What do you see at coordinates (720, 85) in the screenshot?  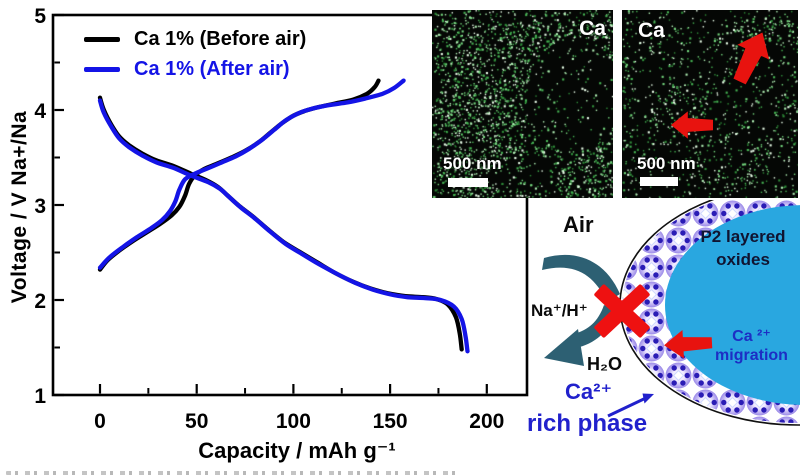 I see `eds-annotation-arrows` at bounding box center [720, 85].